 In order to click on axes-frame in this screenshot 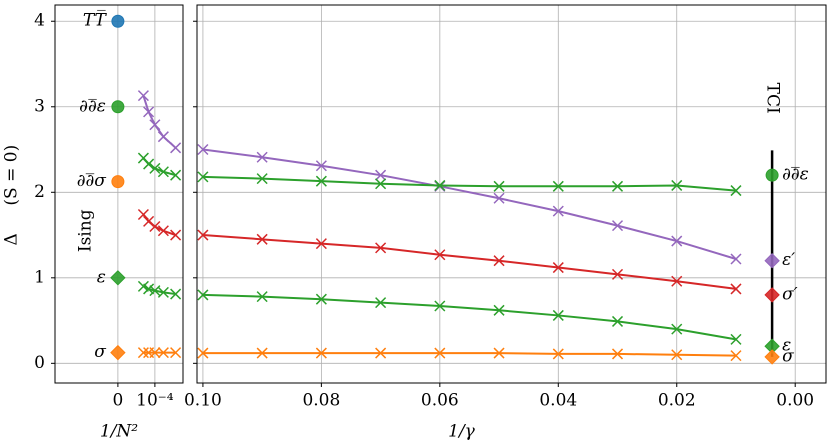, I will do `click(119, 194)`.